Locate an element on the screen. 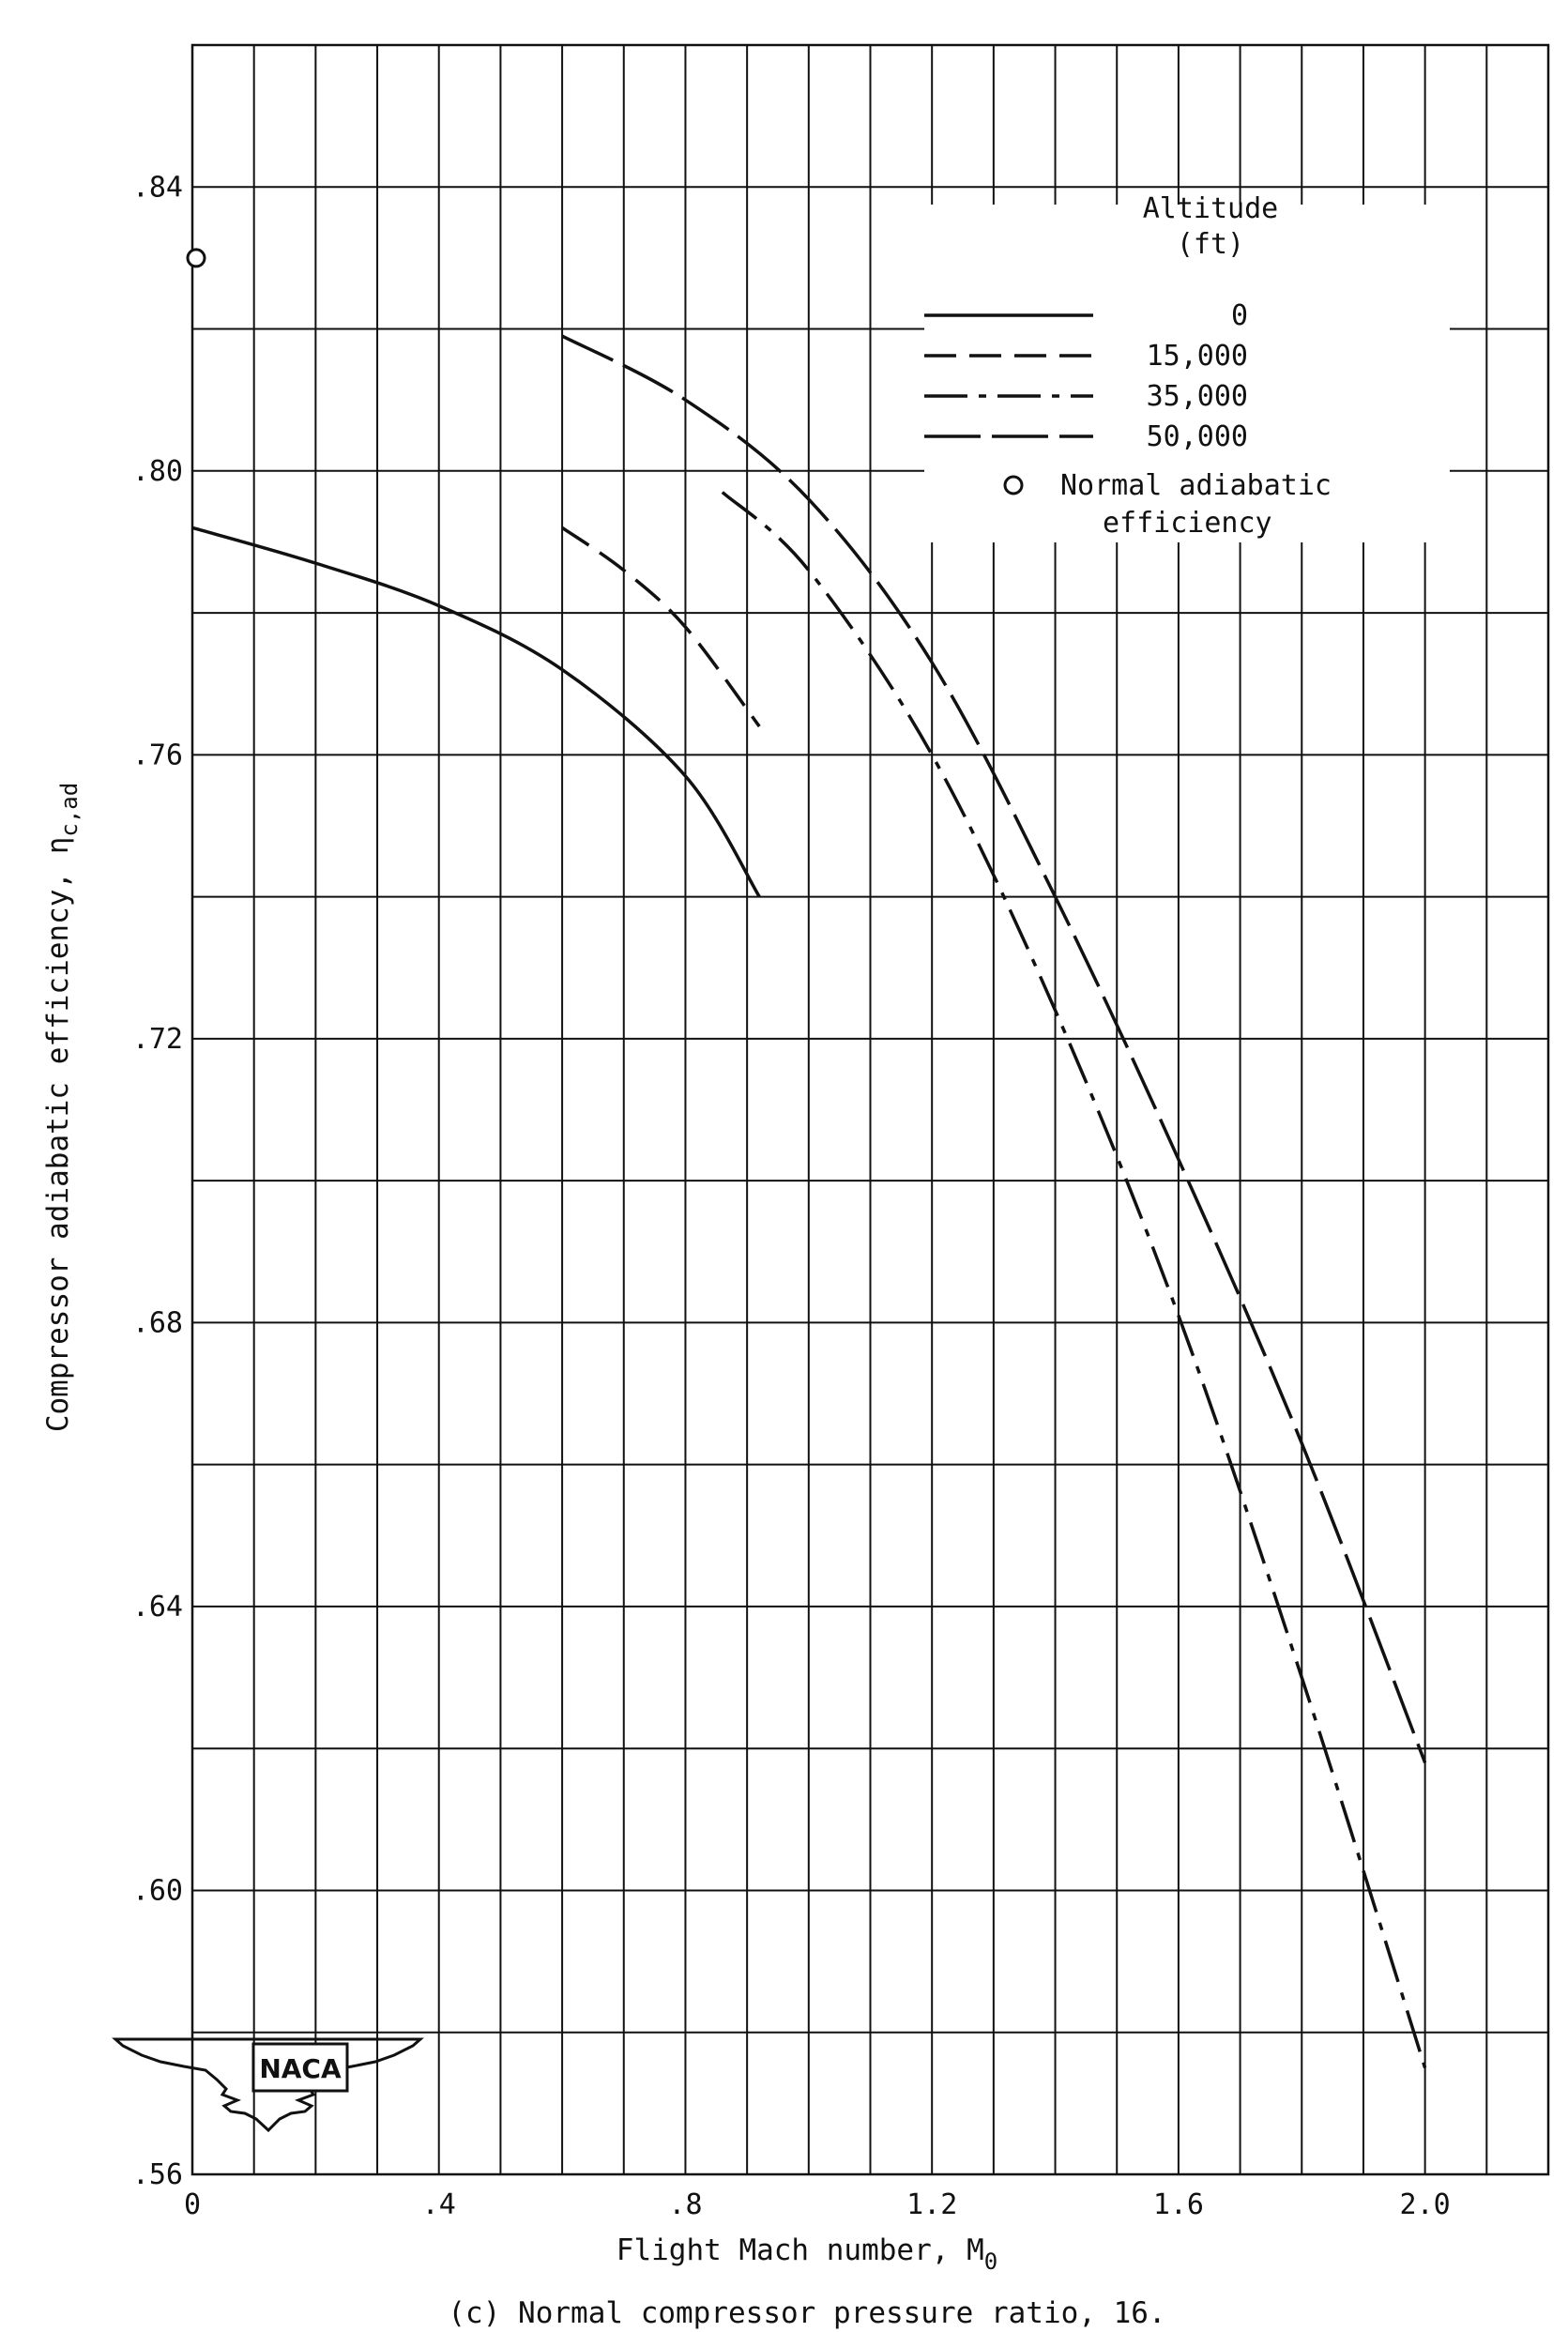 This screenshot has width=1568, height=2332. y-tick-label: .56 is located at coordinates (157, 2174).